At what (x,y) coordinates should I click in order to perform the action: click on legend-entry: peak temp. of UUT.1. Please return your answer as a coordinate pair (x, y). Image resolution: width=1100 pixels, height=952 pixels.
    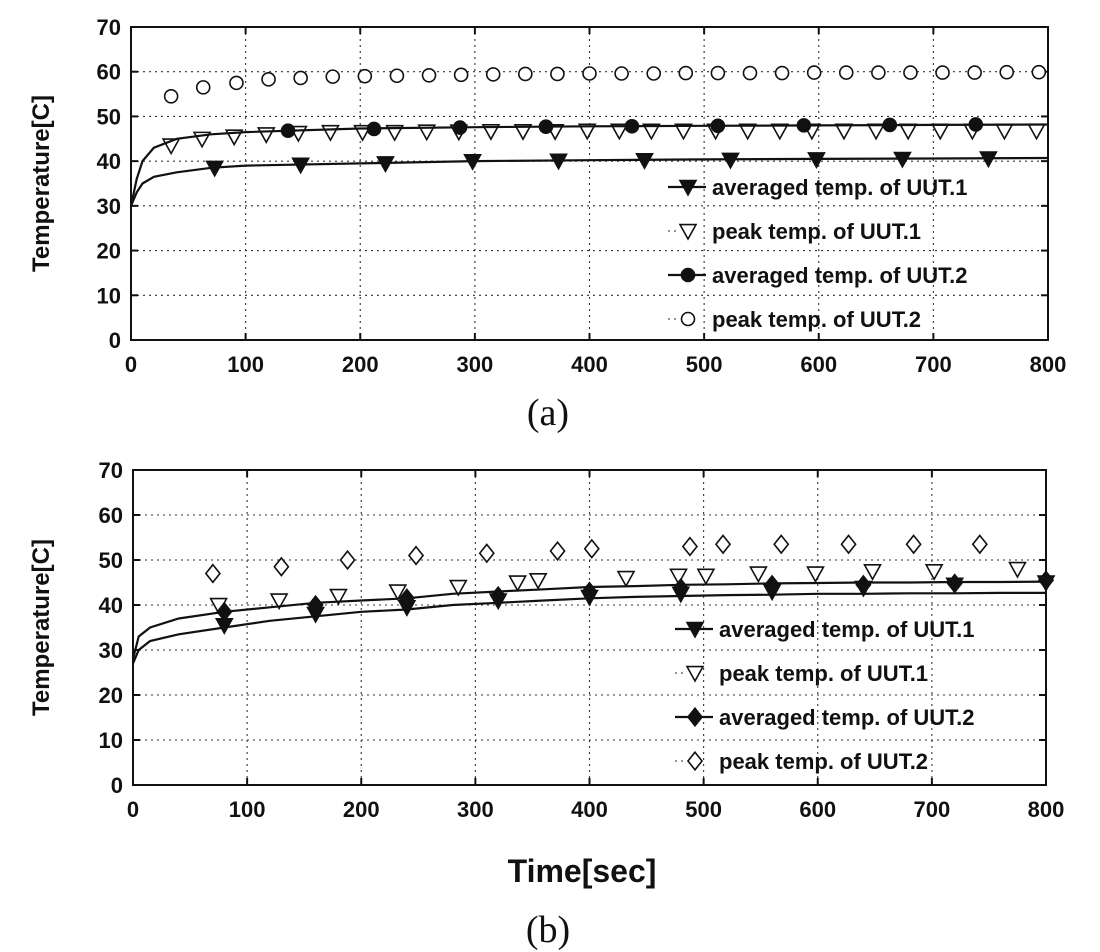
    Looking at the image, I should click on (801, 673).